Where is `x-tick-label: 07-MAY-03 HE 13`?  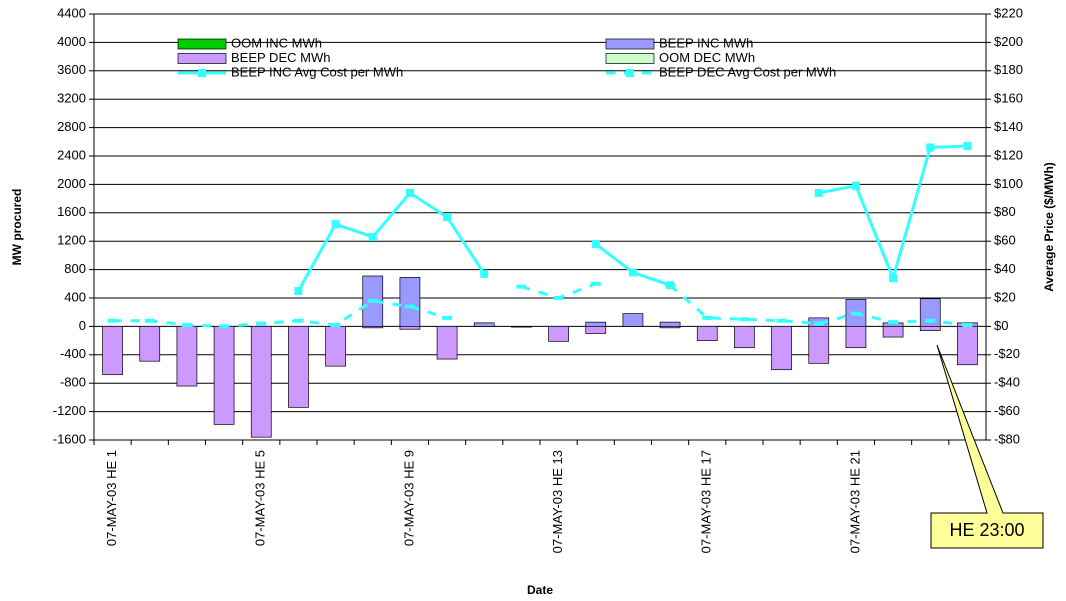 x-tick-label: 07-MAY-03 HE 13 is located at coordinates (557, 501).